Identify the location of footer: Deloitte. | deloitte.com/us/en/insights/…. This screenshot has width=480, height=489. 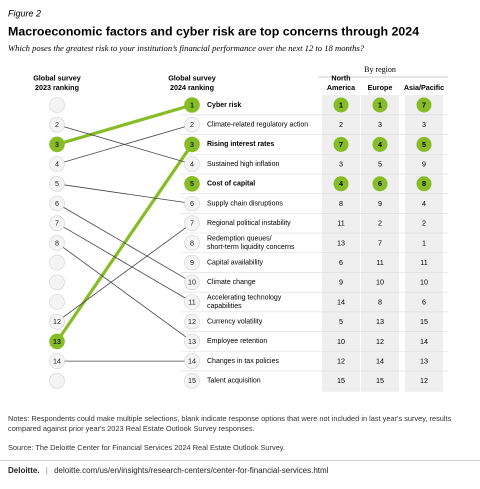
(168, 471).